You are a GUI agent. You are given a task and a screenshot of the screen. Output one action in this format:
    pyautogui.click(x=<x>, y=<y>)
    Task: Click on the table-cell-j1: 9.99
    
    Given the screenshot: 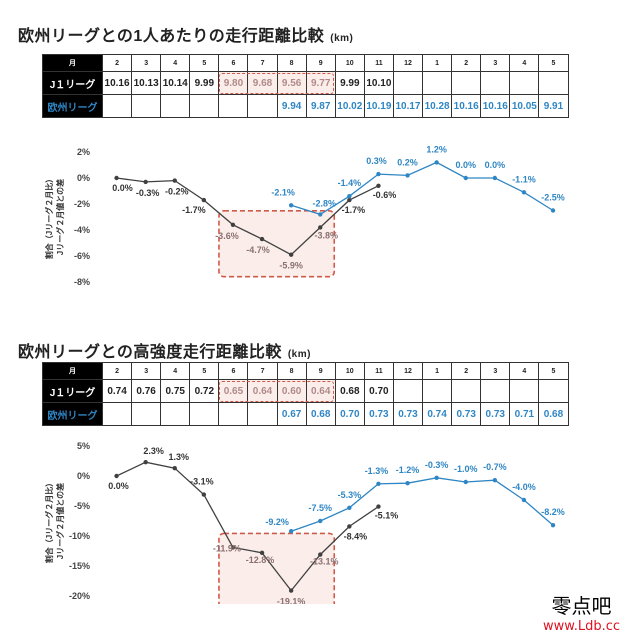 What is the action you would take?
    pyautogui.click(x=349, y=83)
    